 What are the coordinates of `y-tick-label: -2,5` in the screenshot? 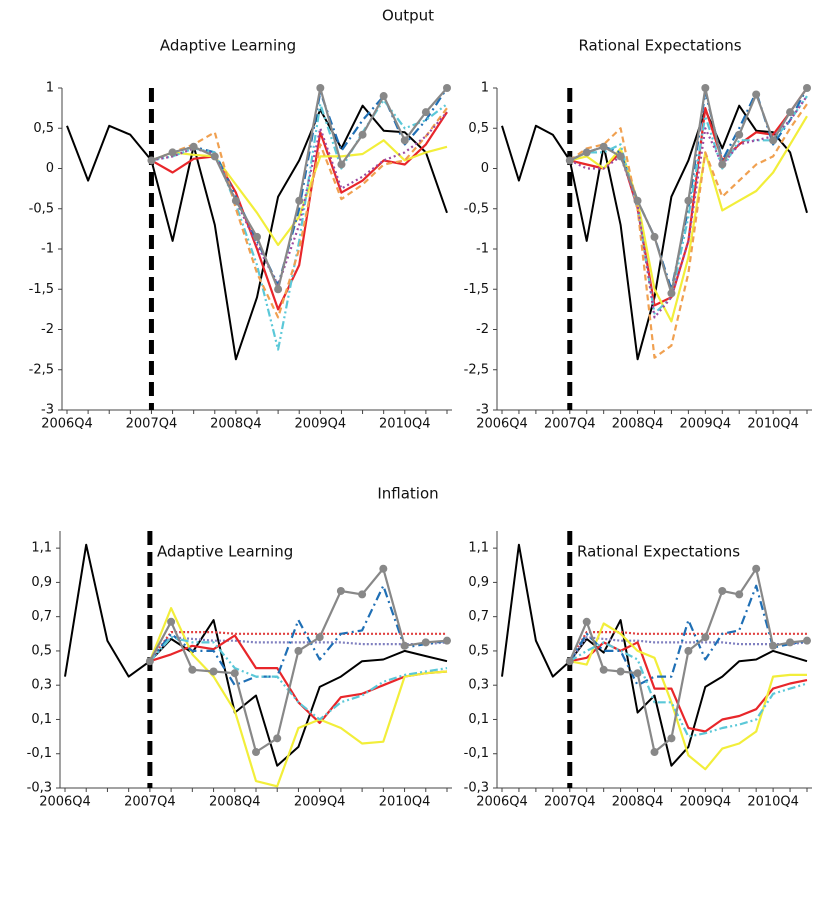 It's located at (476, 369).